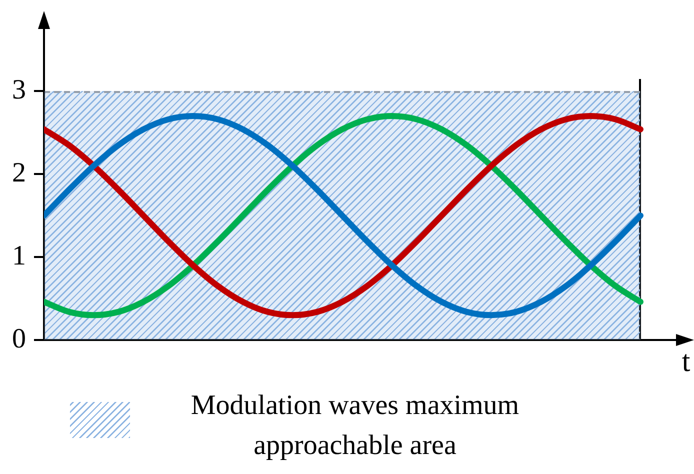  What do you see at coordinates (19, 256) in the screenshot?
I see `y-tick-label: 1` at bounding box center [19, 256].